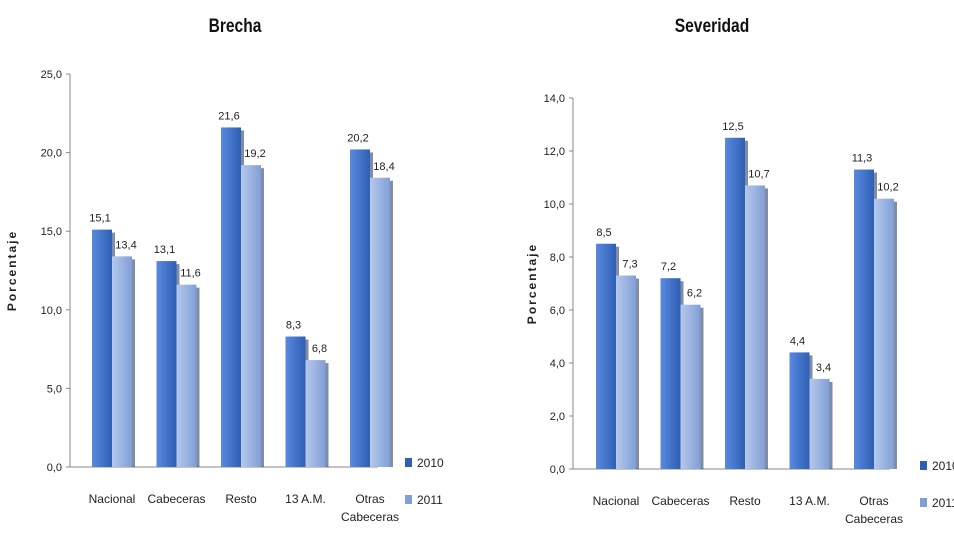  What do you see at coordinates (357, 138) in the screenshot?
I see `data-label: 20,2` at bounding box center [357, 138].